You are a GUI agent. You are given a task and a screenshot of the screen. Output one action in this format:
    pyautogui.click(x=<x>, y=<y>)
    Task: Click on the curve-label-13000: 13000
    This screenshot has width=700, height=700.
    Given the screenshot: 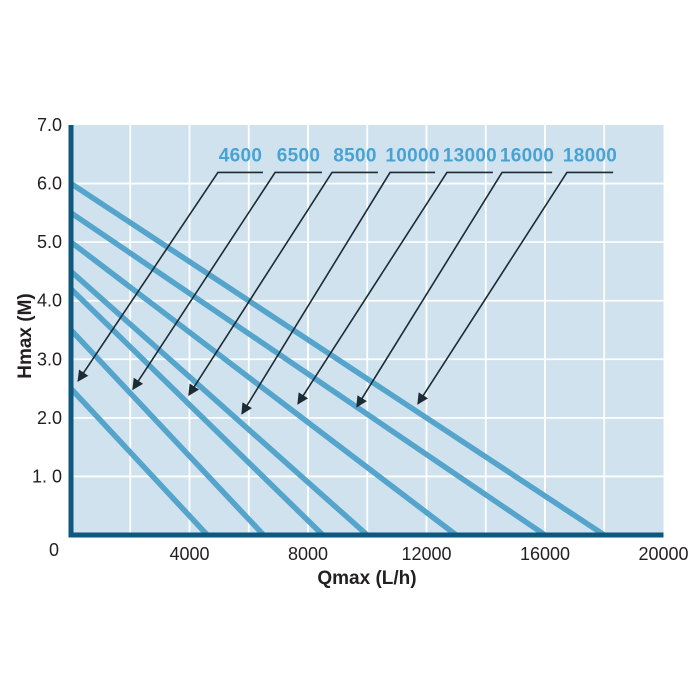 What is the action you would take?
    pyautogui.click(x=470, y=155)
    